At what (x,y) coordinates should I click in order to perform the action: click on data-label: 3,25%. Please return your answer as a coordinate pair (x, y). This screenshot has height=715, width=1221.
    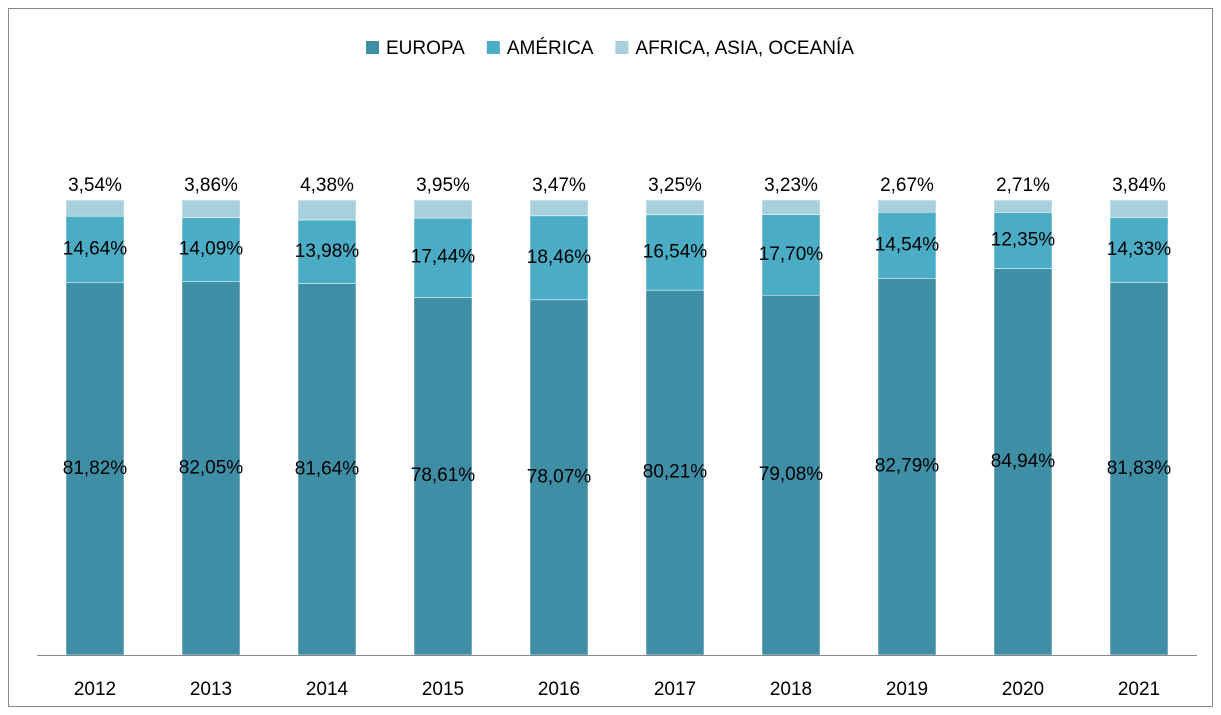
    Looking at the image, I should click on (675, 185).